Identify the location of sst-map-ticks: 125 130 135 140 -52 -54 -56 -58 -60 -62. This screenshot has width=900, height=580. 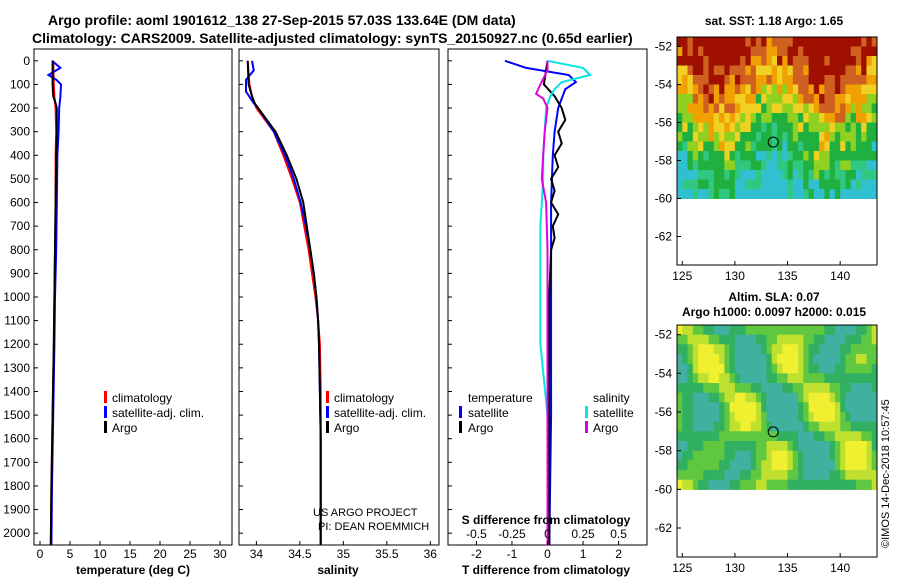
(753, 162).